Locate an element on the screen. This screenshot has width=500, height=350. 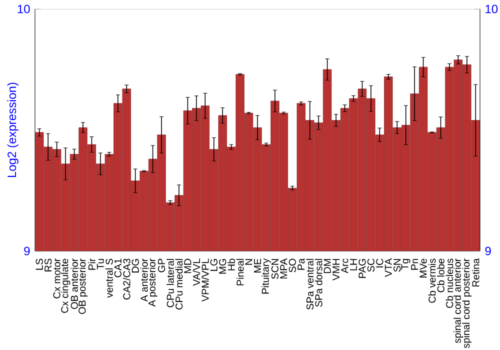
x-tick-label: PAG is located at coordinates (362, 268).